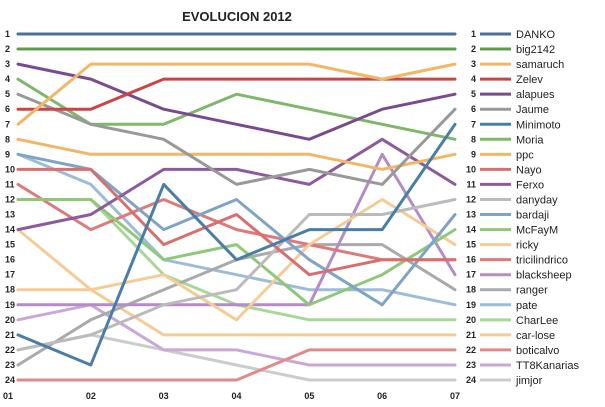 The width and height of the screenshot is (605, 407). I want to click on legend-rank: 2, so click(473, 49).